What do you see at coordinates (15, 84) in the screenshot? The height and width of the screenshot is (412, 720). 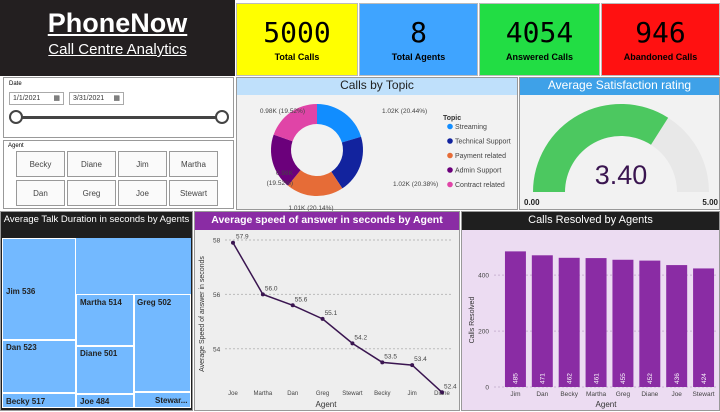 I see `date-slicer-label: Date` at bounding box center [15, 84].